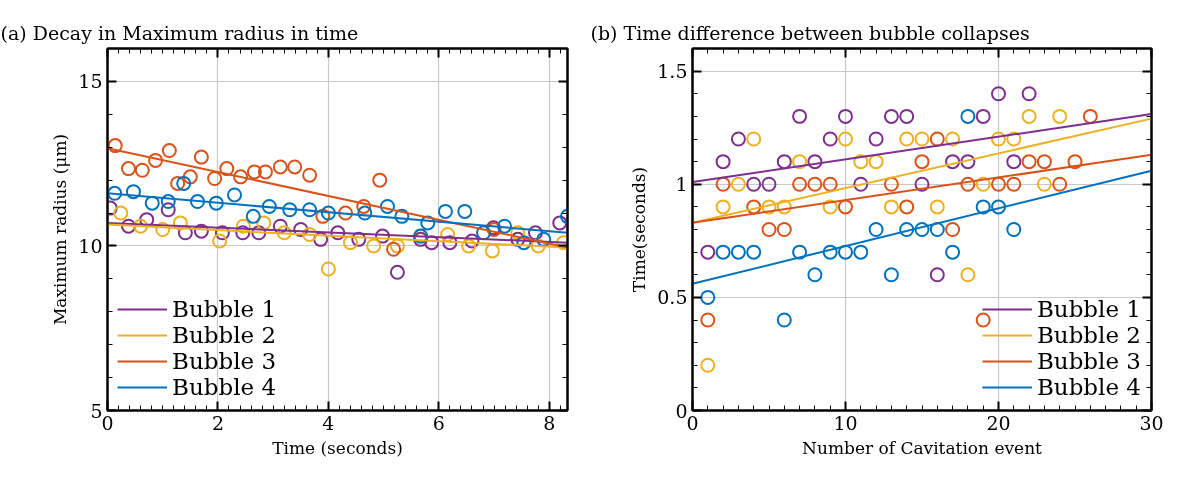  I want to click on x-tick-label: 6, so click(438, 422).